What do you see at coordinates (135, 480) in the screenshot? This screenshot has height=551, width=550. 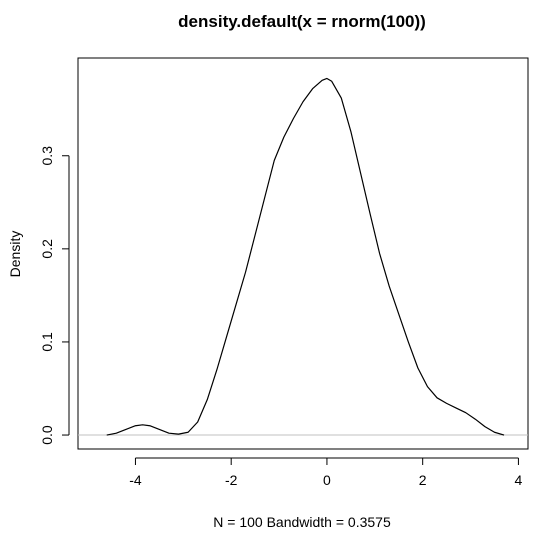 I see `x-tick-label: -4` at bounding box center [135, 480].